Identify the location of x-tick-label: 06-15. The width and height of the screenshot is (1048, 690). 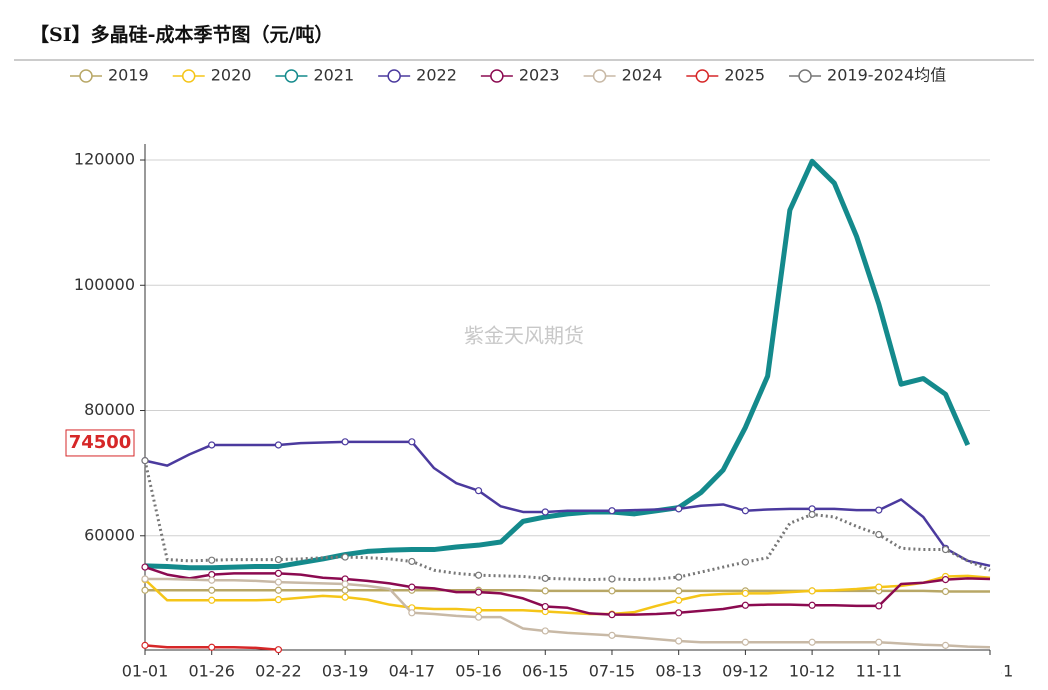
(545, 671).